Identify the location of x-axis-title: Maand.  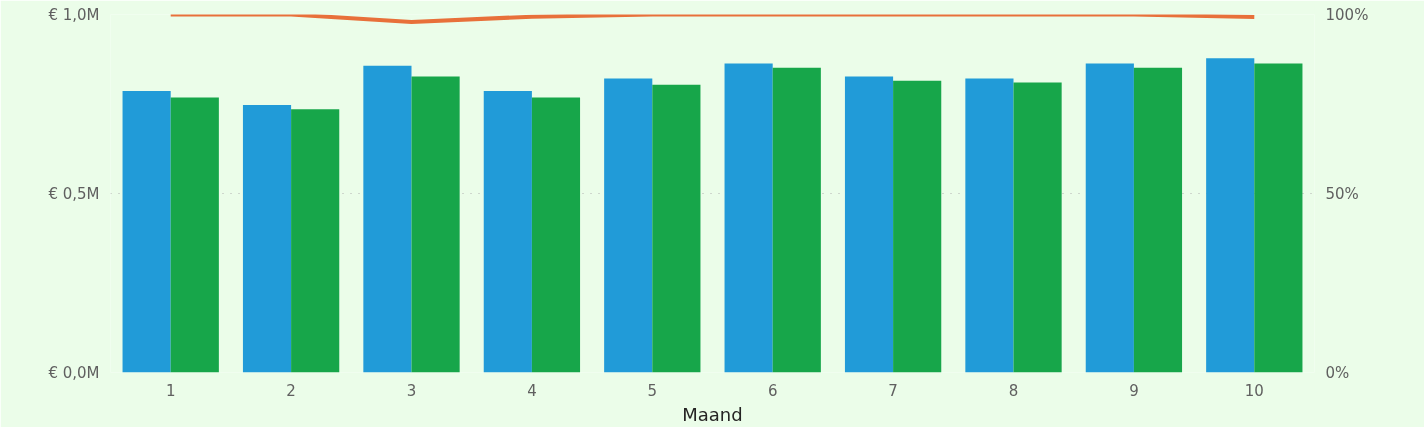
(712, 414).